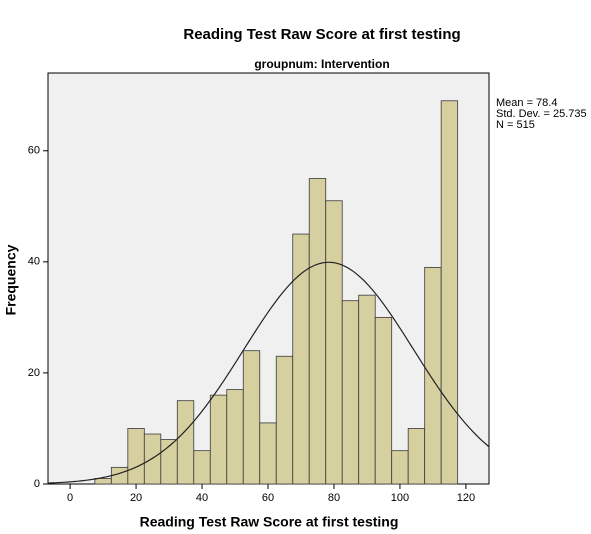  What do you see at coordinates (269, 522) in the screenshot?
I see `x-axis-title: Reading Test Raw Score at first testing` at bounding box center [269, 522].